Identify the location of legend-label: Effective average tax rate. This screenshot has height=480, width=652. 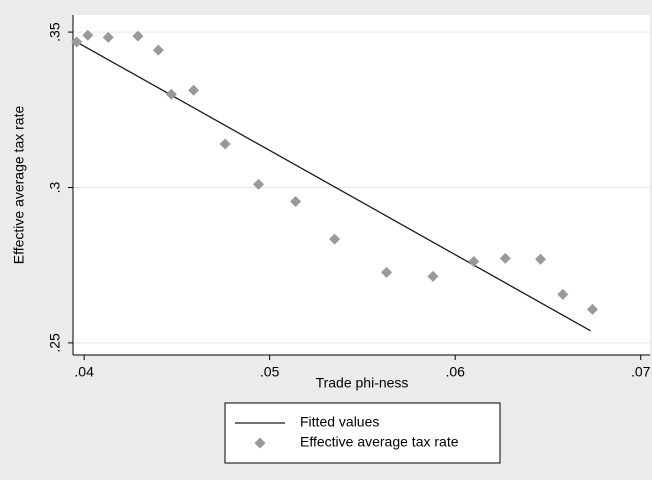
(379, 442).